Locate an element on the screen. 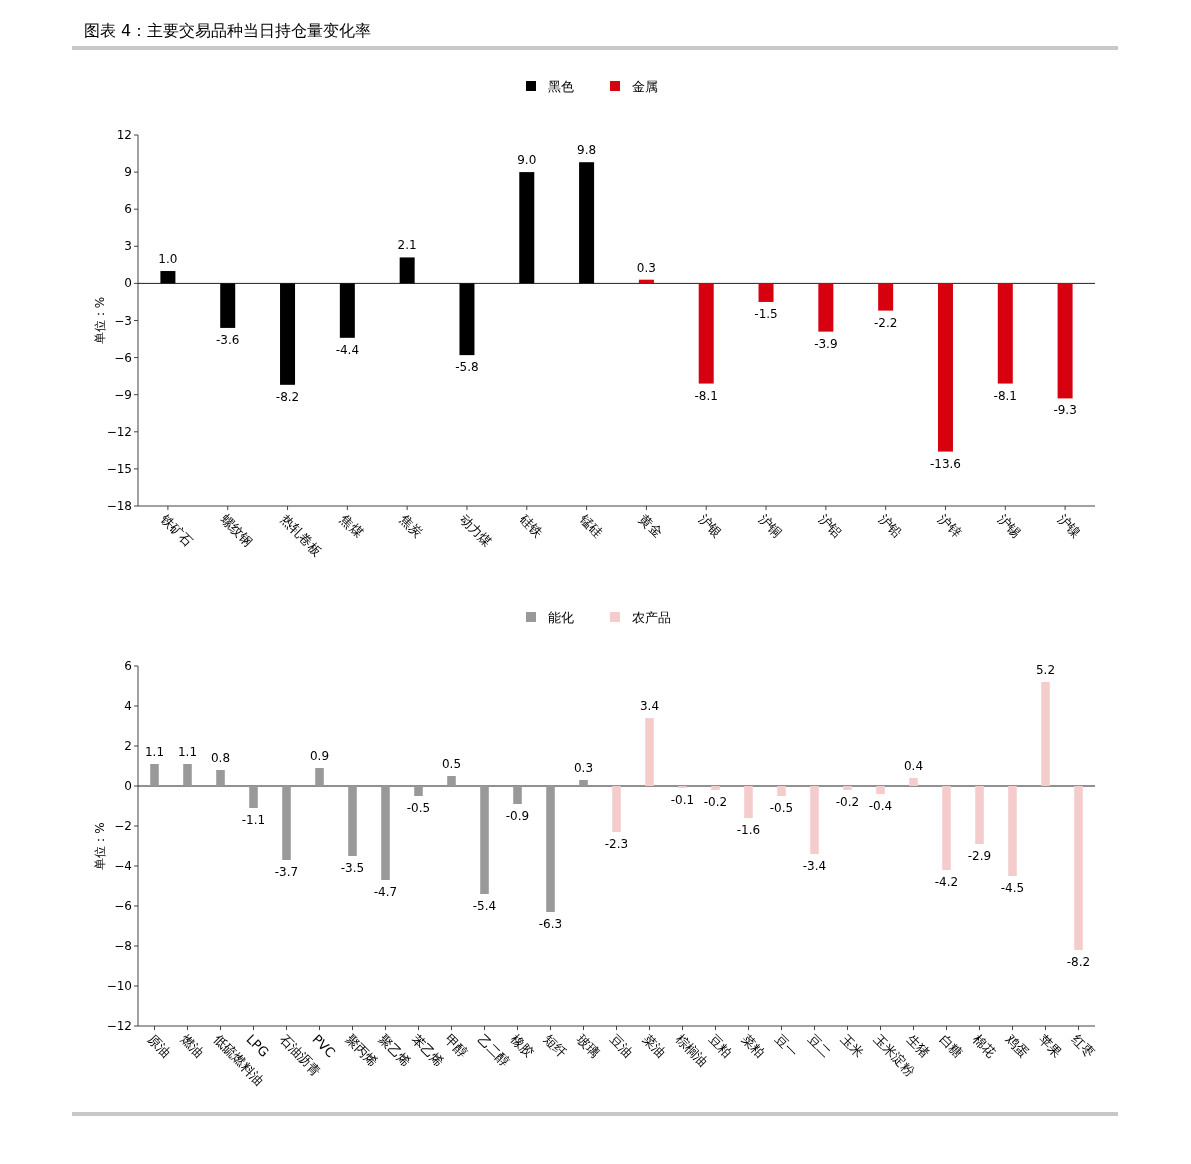 The image size is (1191, 1164). data-label: 0.4 is located at coordinates (913, 766).